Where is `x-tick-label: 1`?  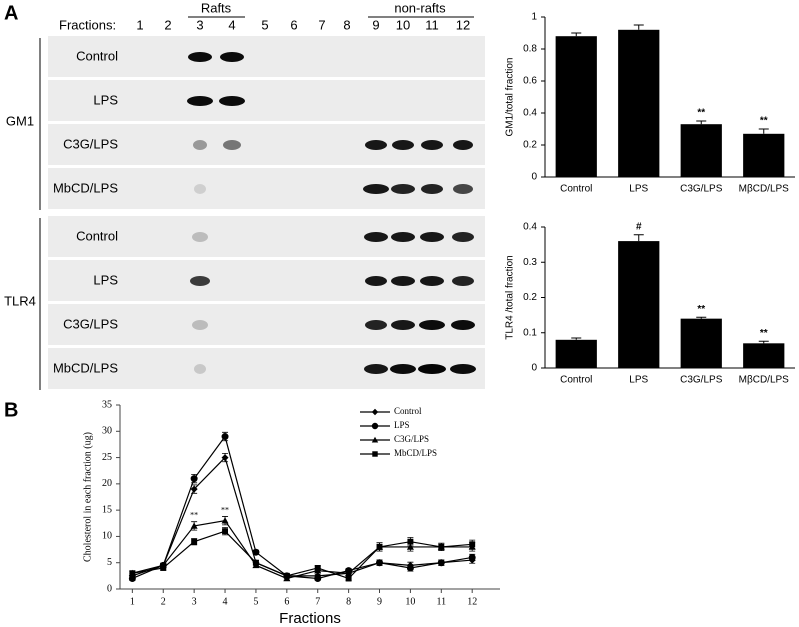 x-tick-label: 1 is located at coordinates (132, 601).